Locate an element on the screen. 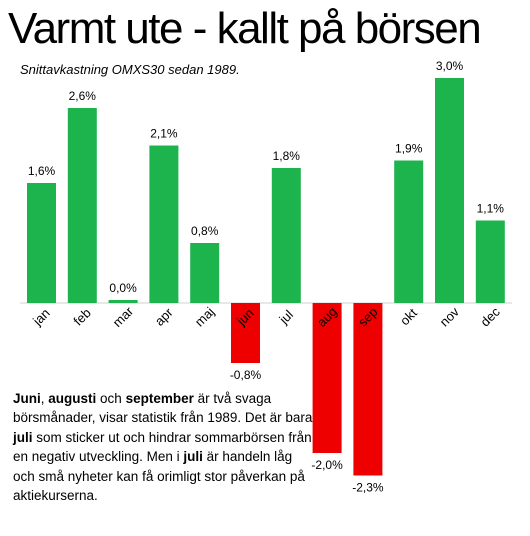  bar-okt is located at coordinates (409, 231).